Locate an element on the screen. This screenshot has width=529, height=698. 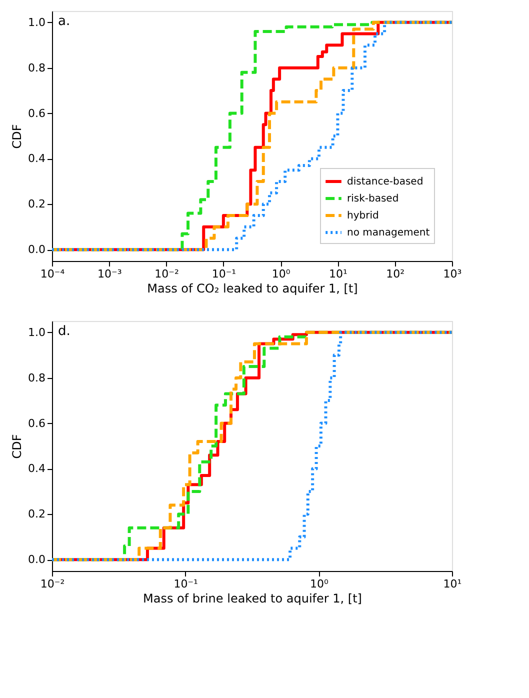
x-axis-title: Mass of brine leaked to aquifer 1, [t] is located at coordinates (252, 599).